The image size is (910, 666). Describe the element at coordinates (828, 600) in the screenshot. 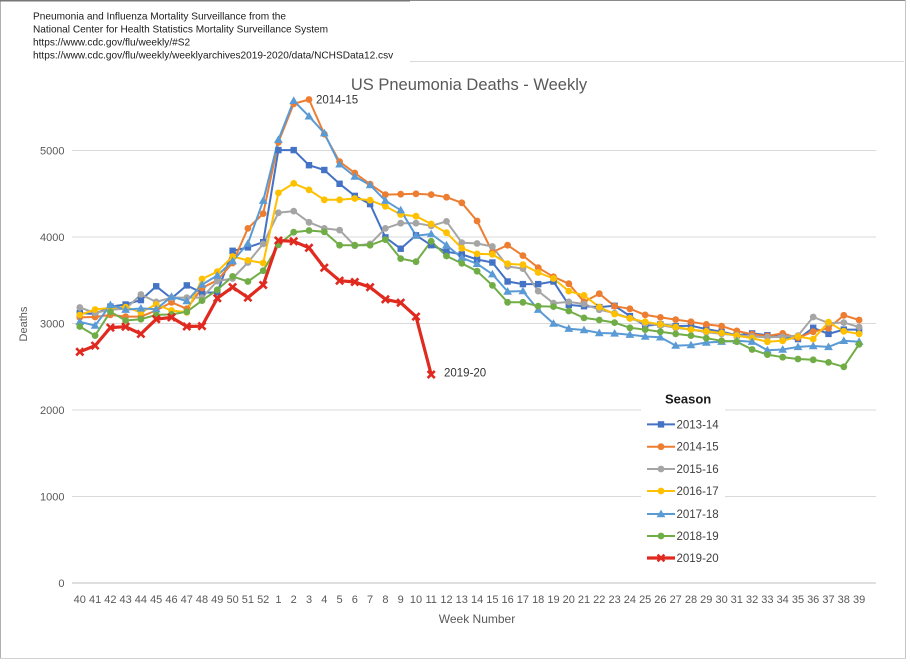

I see `svg-text: 37` at that location.